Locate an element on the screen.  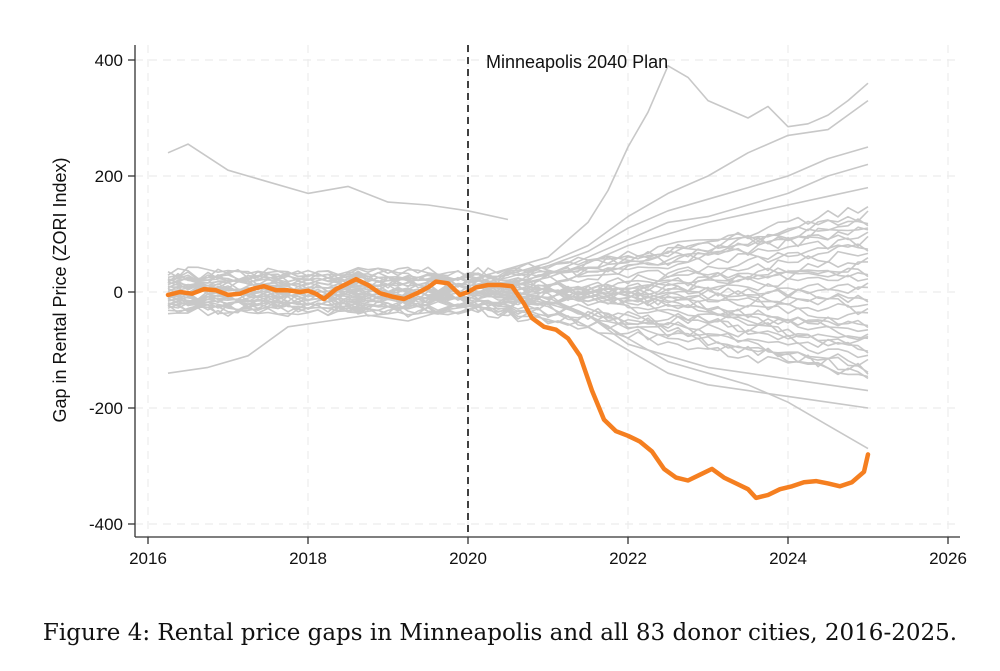
x-tick-label: 2026 is located at coordinates (948, 558).